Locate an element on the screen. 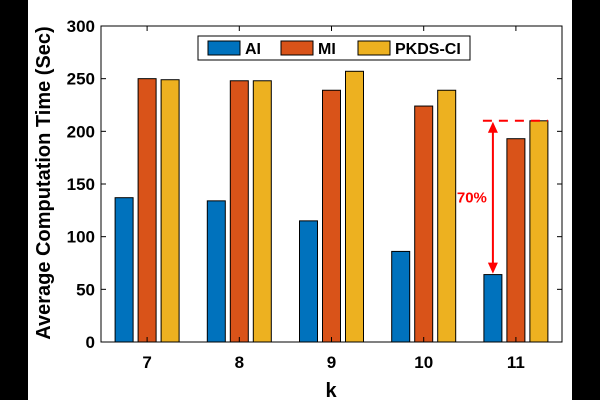  x-tick-label-11: 11 is located at coordinates (516, 362).